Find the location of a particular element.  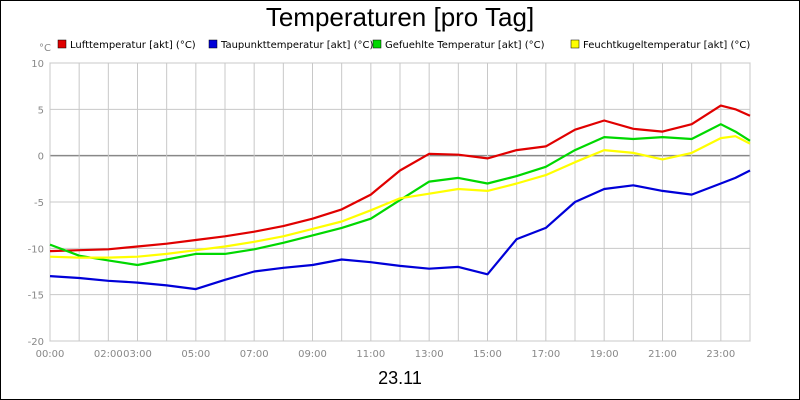

x-tick-label: 19:00 is located at coordinates (604, 354).